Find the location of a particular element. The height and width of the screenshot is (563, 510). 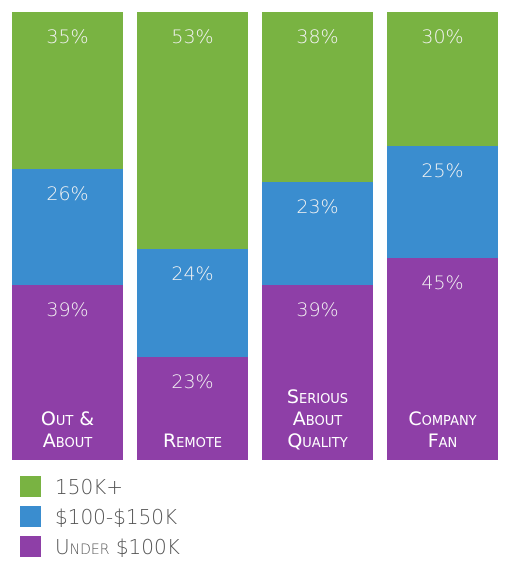

bar-segment: 35% is located at coordinates (67, 90).